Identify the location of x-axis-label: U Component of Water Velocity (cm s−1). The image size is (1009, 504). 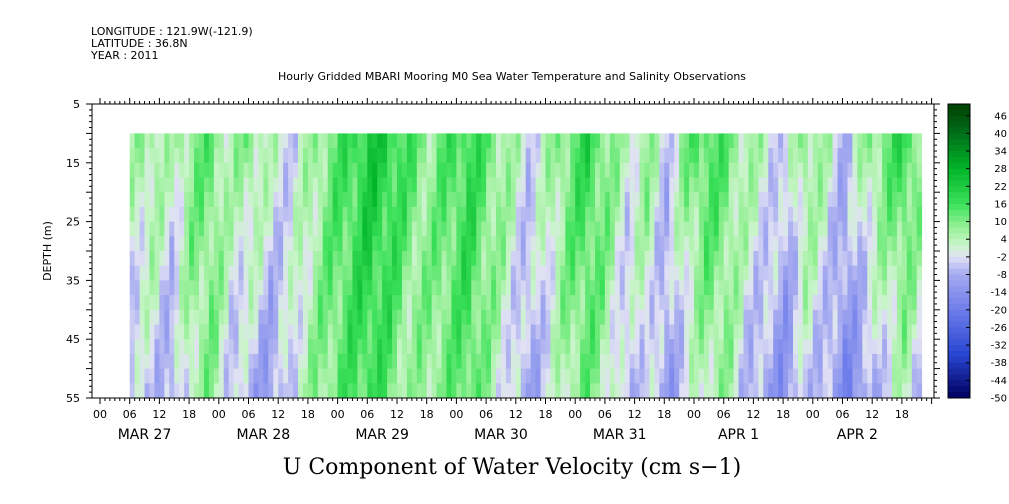
(512, 467).